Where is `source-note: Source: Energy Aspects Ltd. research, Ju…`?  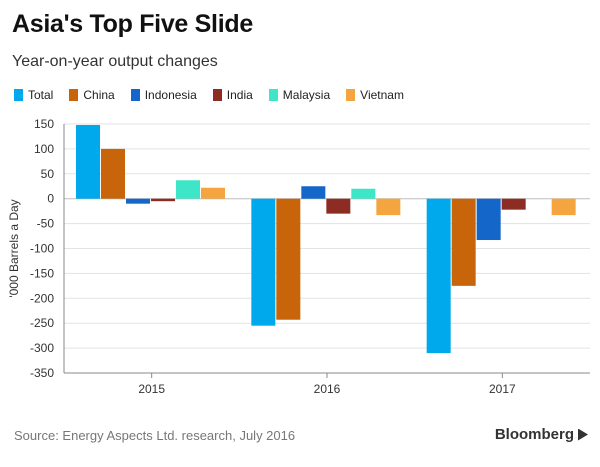
source-note: Source: Energy Aspects Ltd. research, Ju… is located at coordinates (155, 435).